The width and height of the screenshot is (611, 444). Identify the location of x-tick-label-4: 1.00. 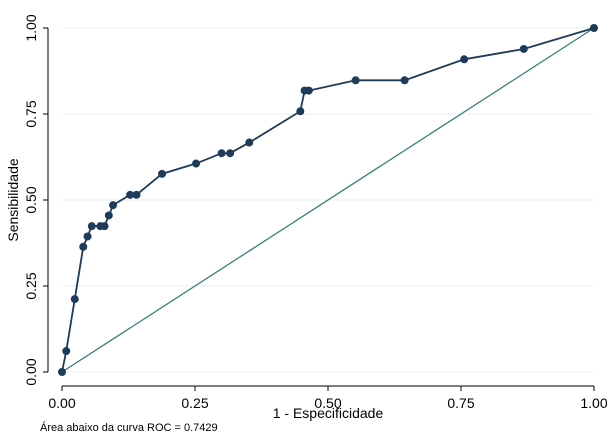
(593, 403).